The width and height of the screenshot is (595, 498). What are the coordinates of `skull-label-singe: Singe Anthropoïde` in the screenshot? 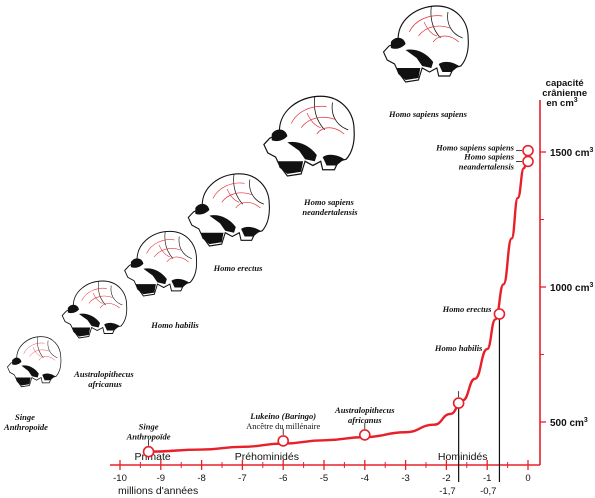 It's located at (25, 422).